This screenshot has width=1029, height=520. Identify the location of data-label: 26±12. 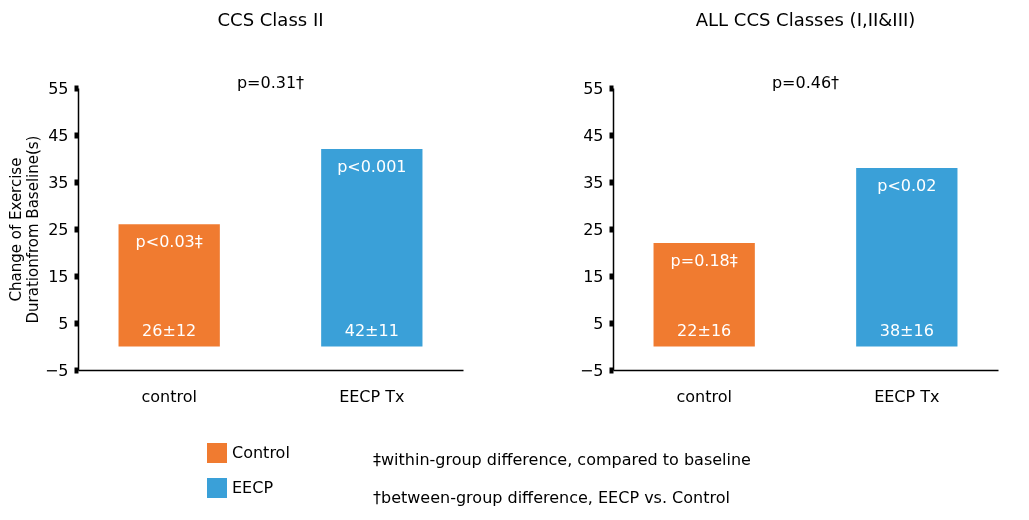
(169, 330).